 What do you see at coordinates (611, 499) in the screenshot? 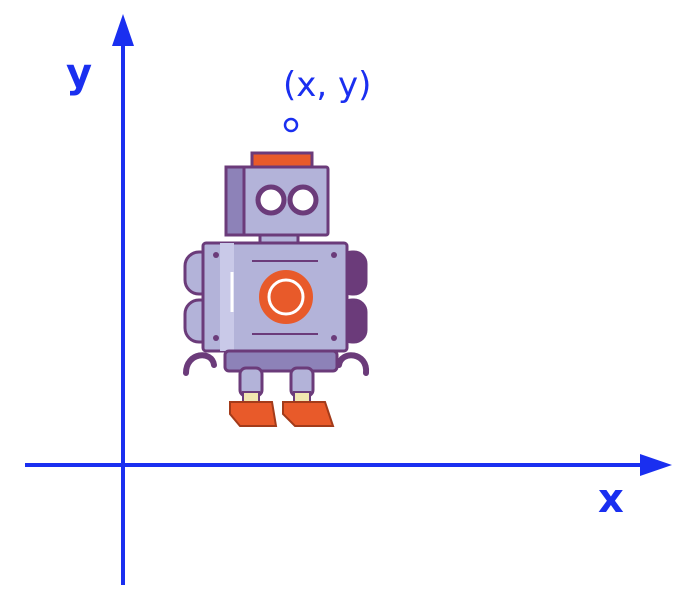
I see `x-axis-label: x` at bounding box center [611, 499].